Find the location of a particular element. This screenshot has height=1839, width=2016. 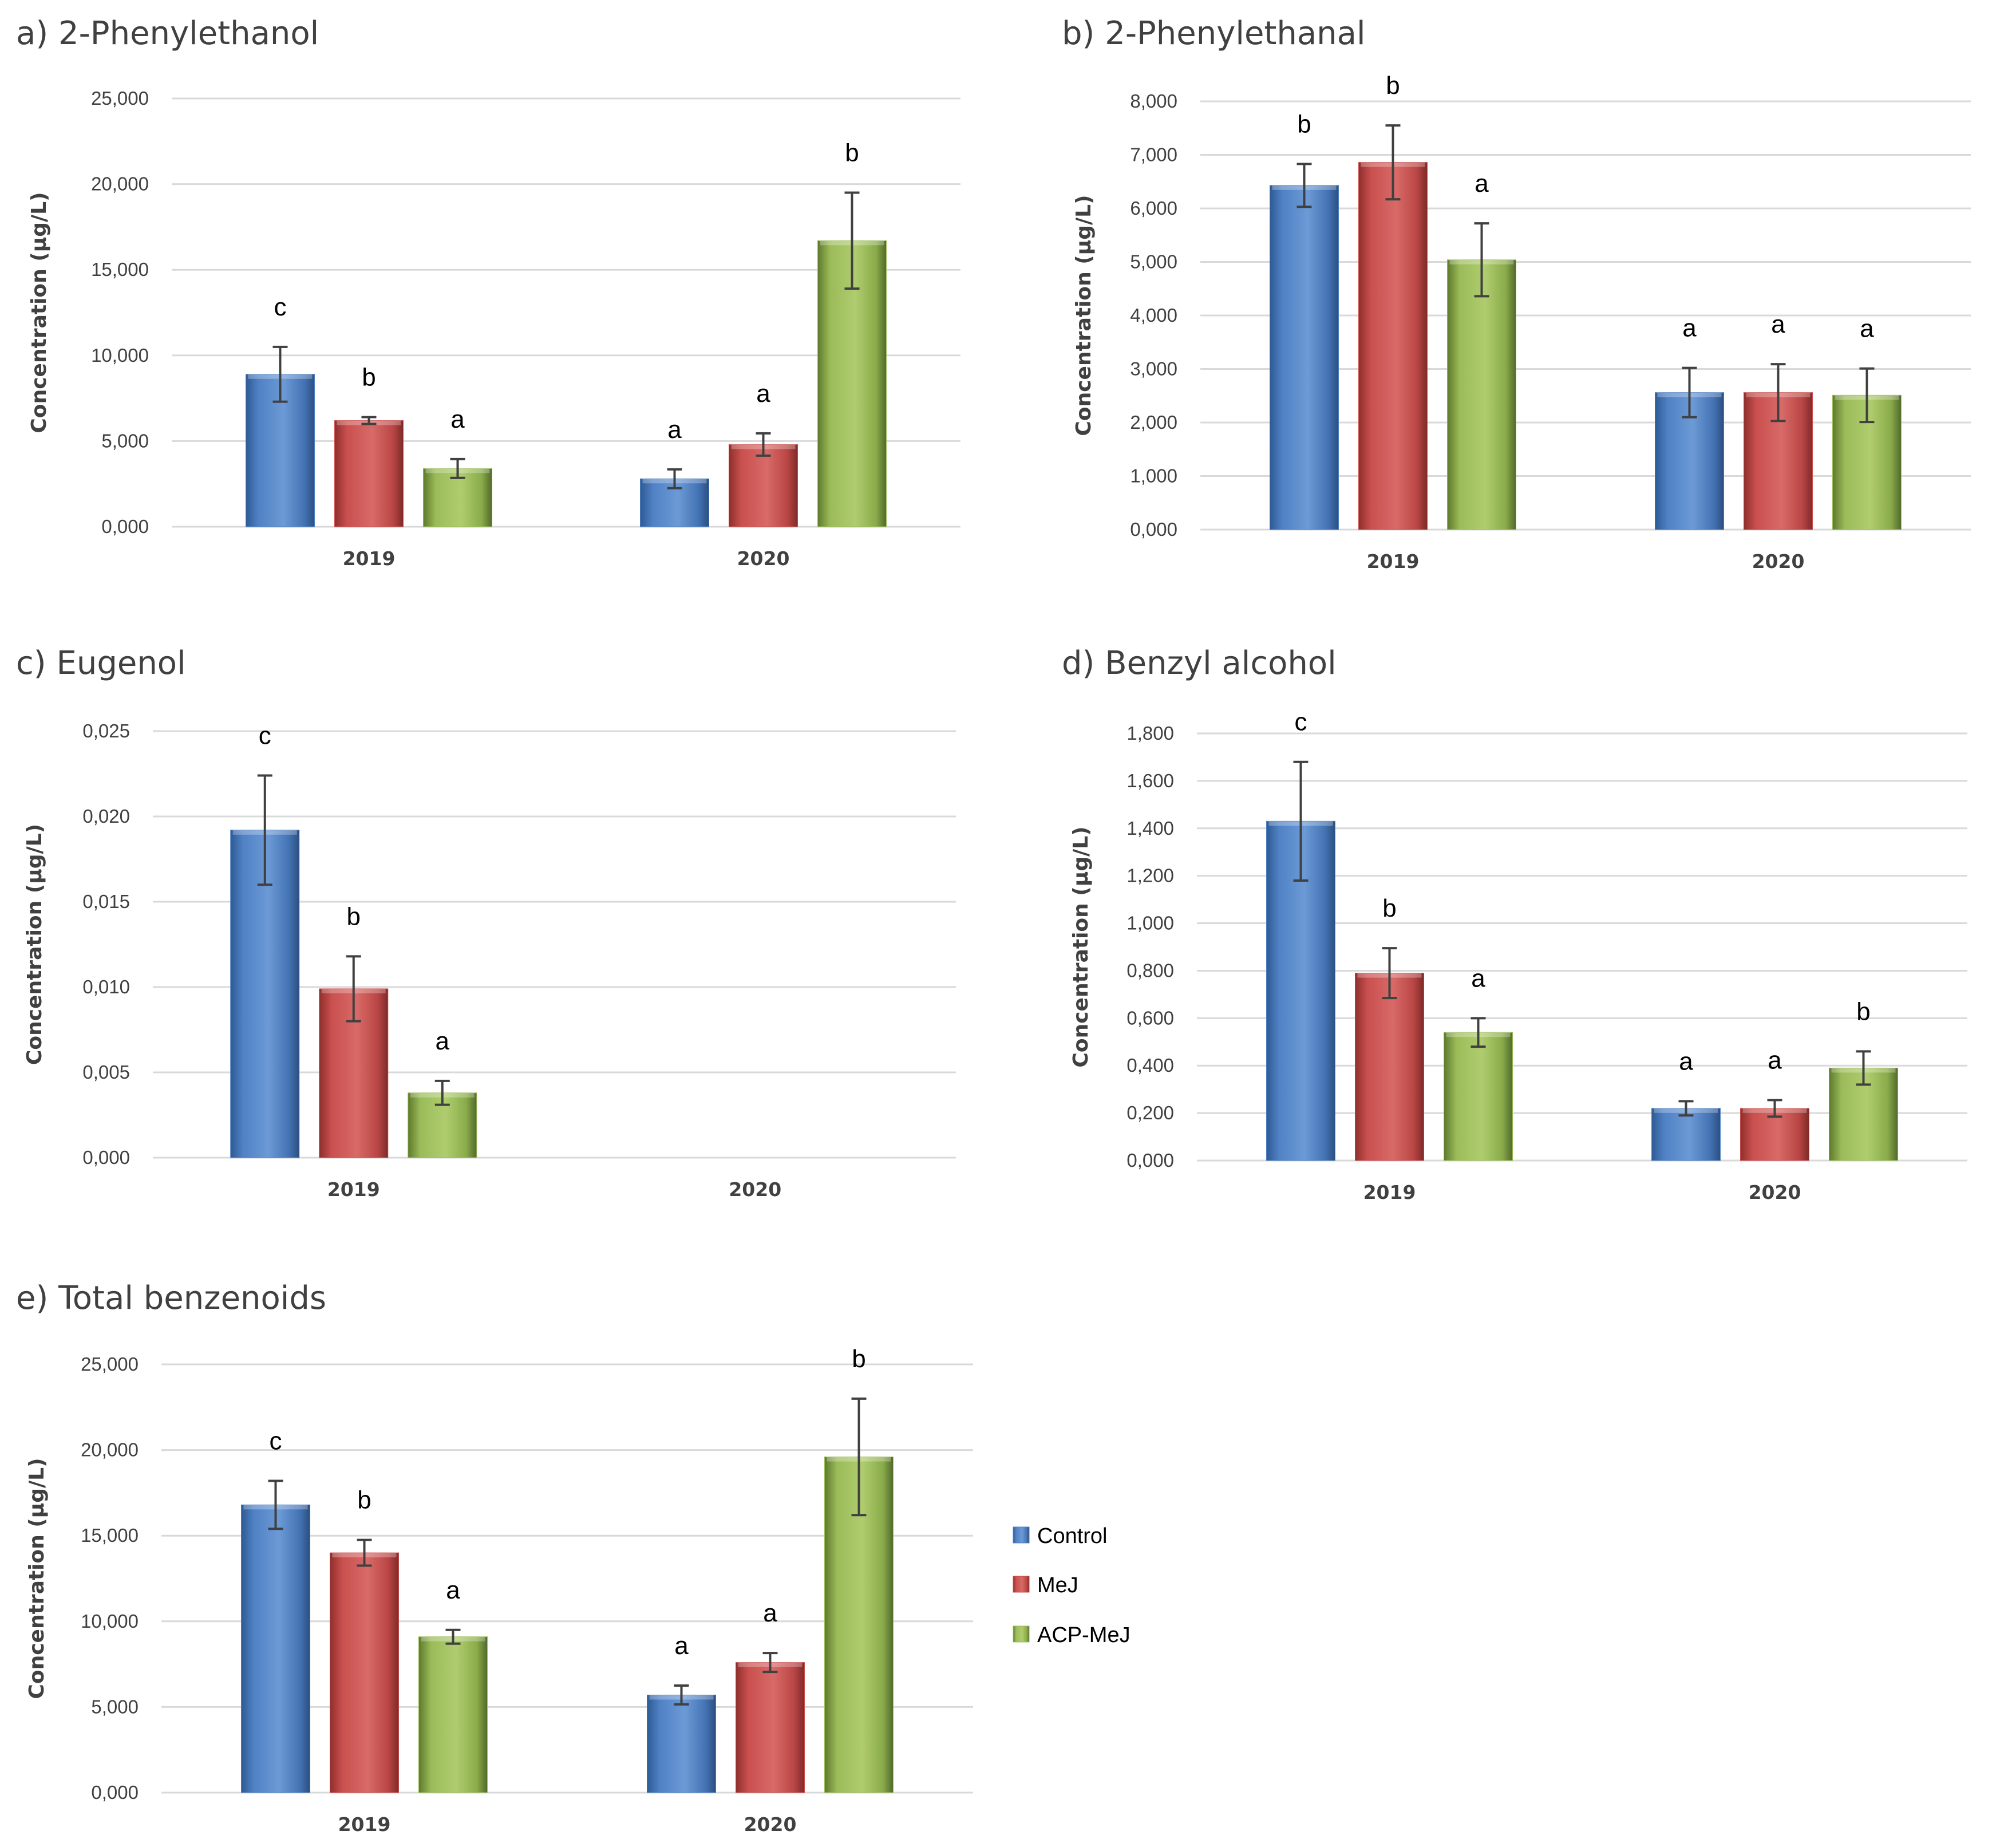

legend-swatch-control is located at coordinates (1021, 1535).